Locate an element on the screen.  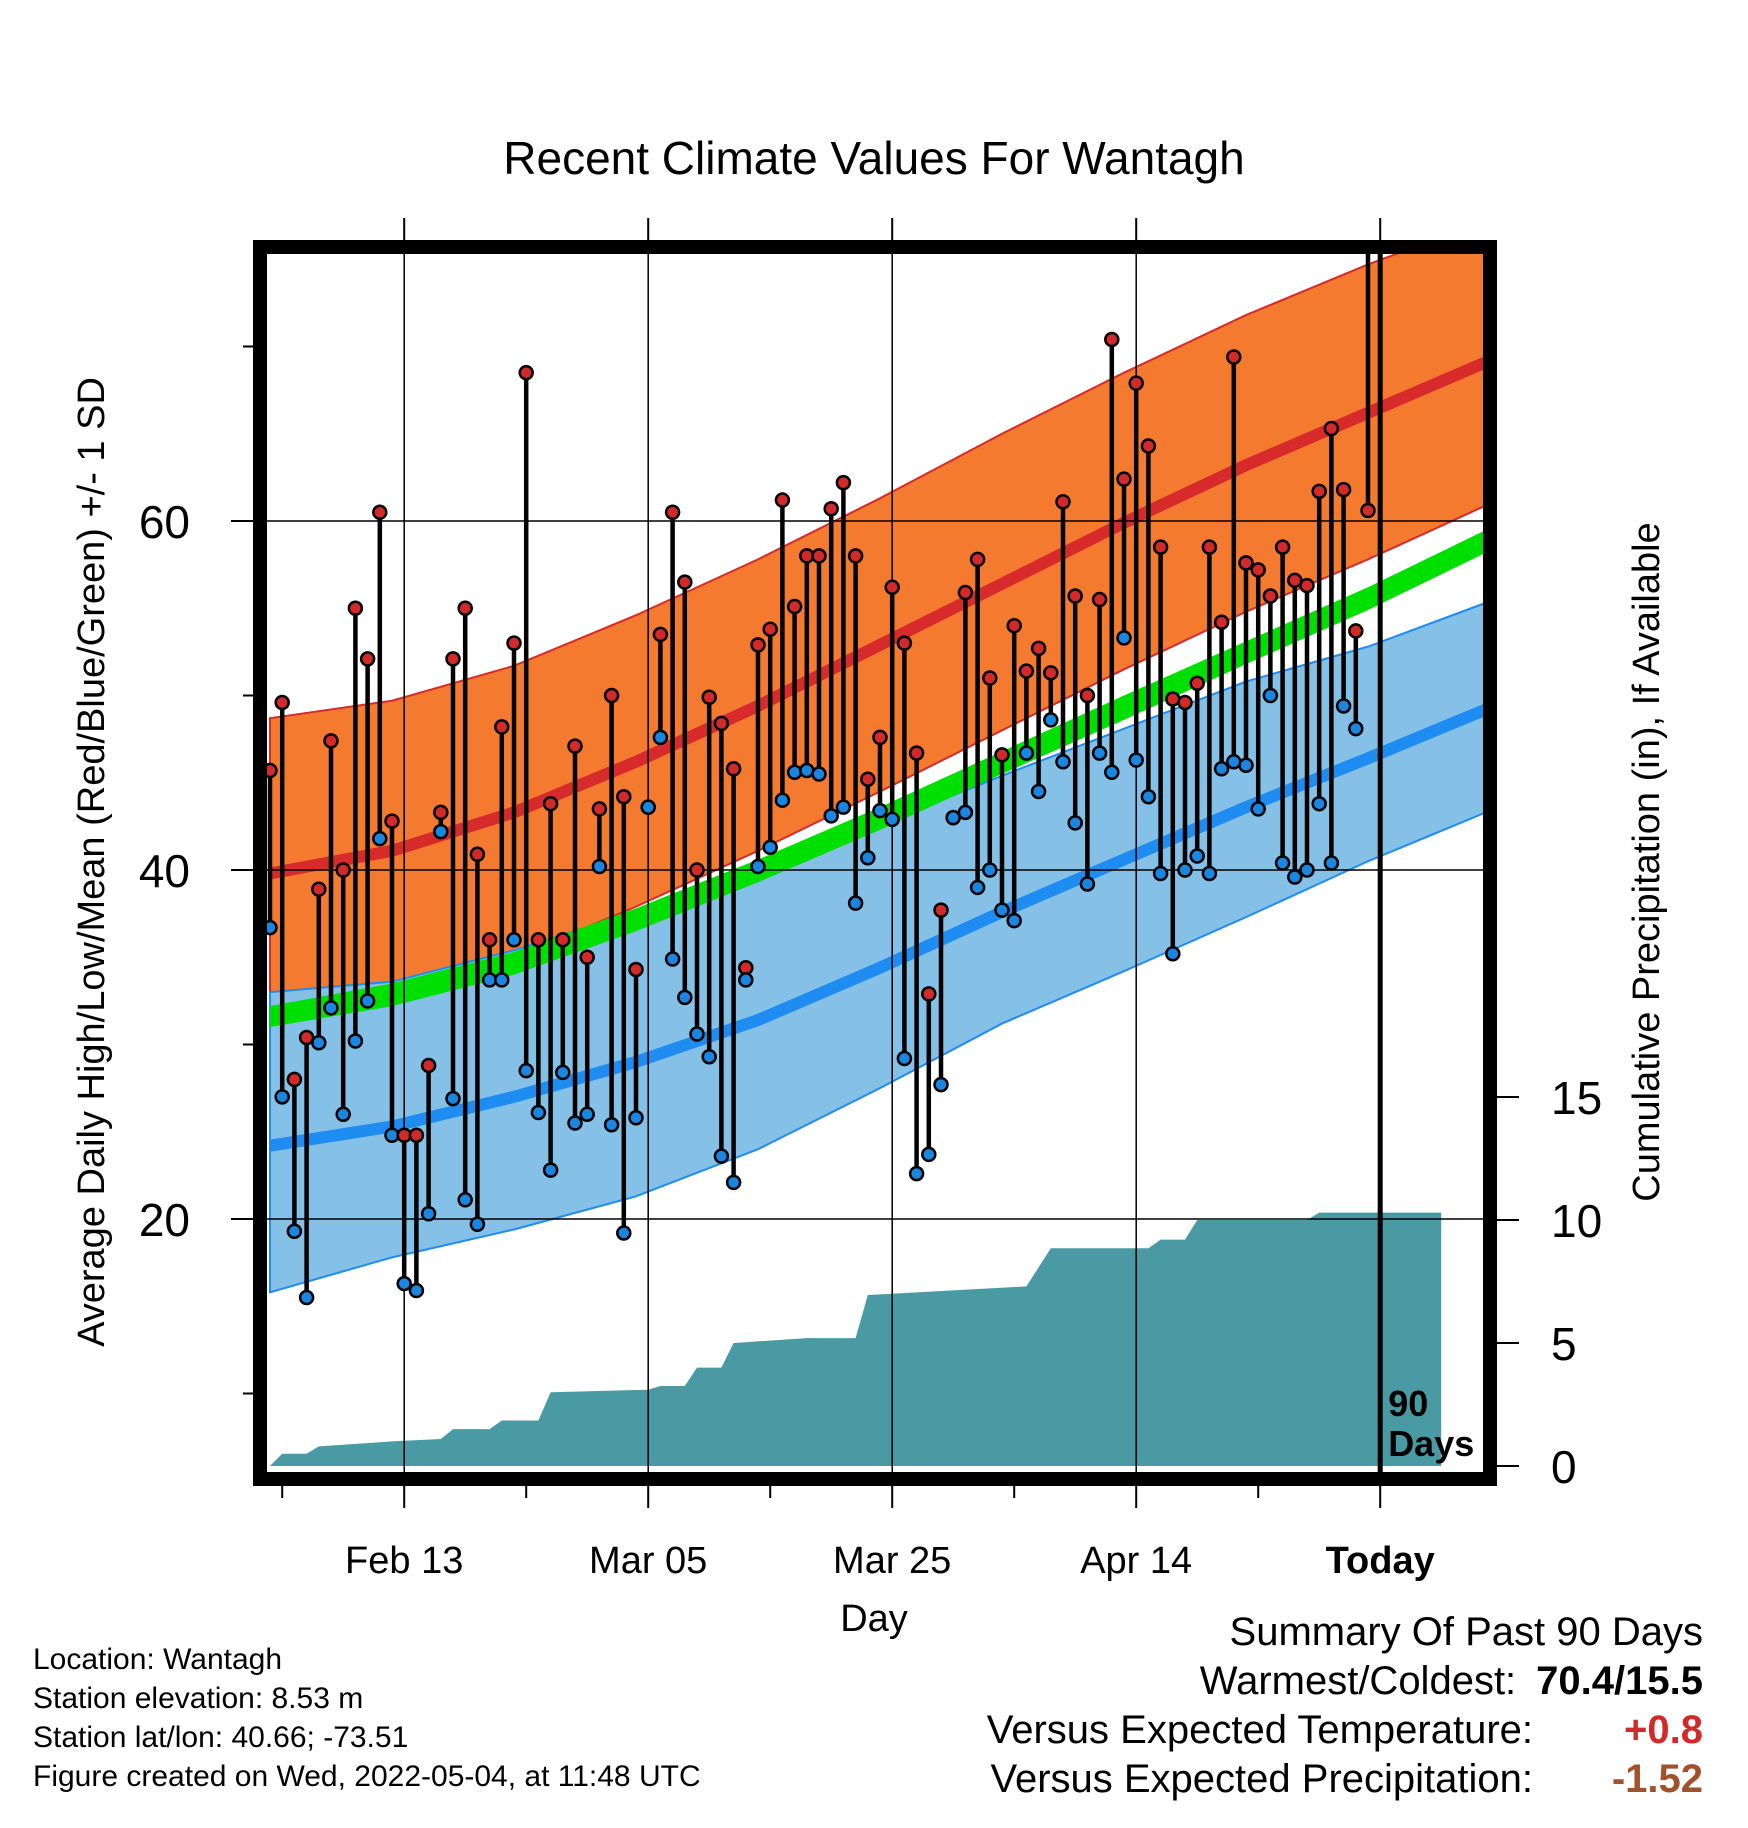
temp-value: +0.8 is located at coordinates (1663, 1730).